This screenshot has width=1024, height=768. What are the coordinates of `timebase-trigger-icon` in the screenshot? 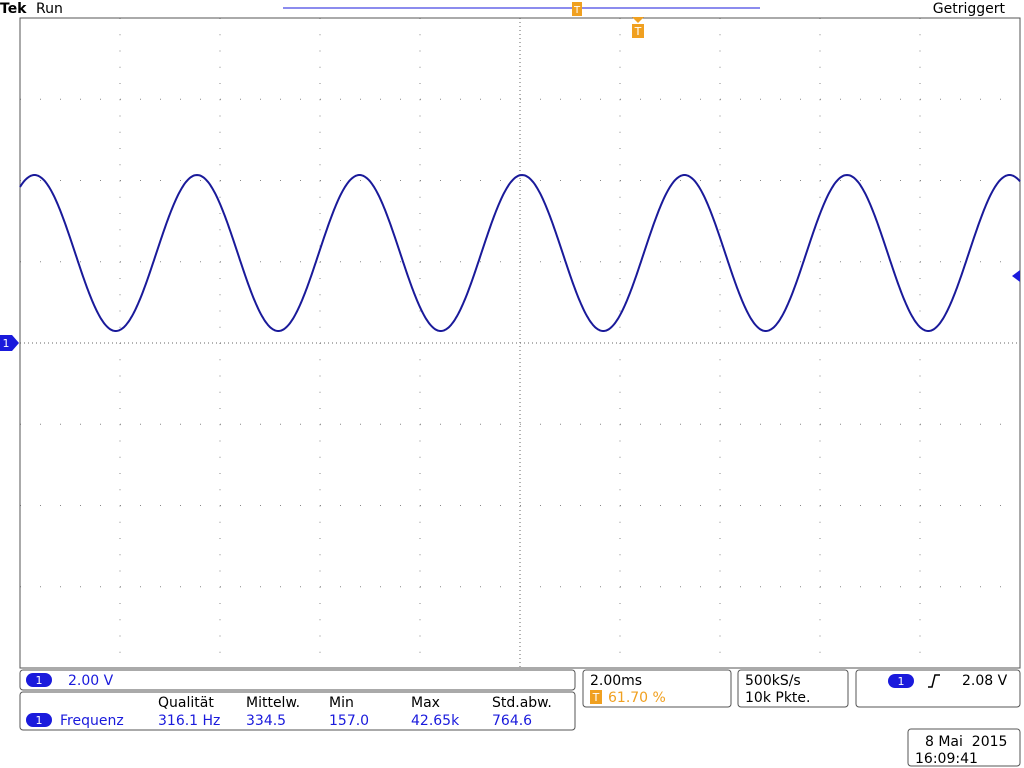 It's located at (596, 697).